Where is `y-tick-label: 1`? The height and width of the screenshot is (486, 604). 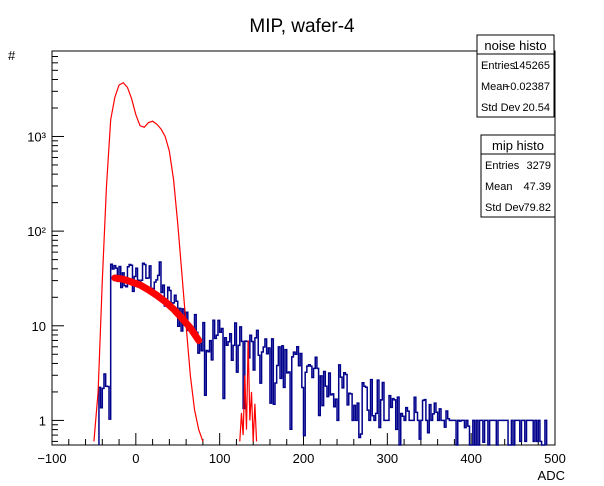
y-tick-label: 1 is located at coordinates (42, 420).